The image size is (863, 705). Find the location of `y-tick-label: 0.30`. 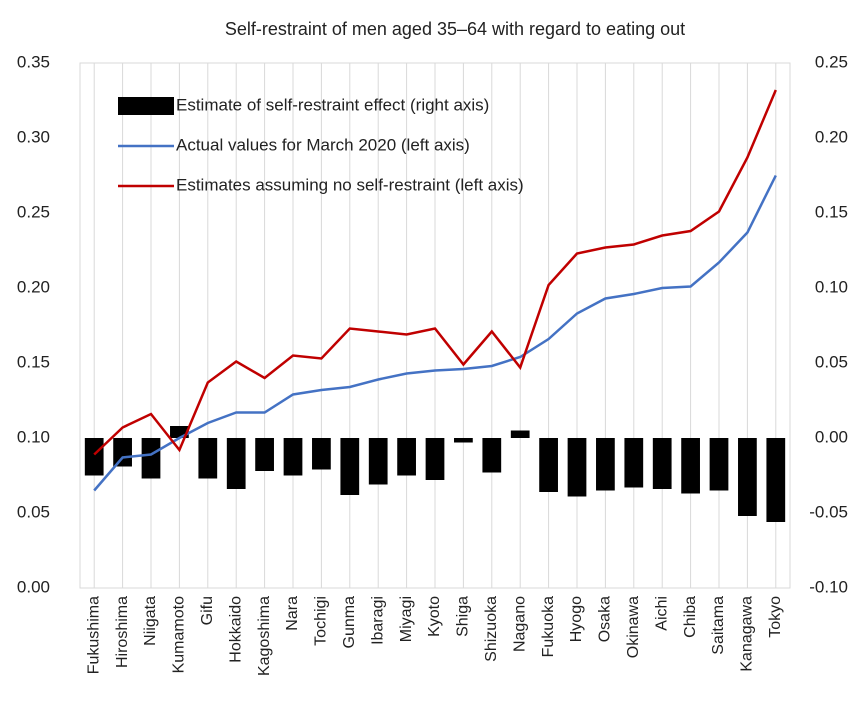

y-tick-label: 0.30 is located at coordinates (33, 136).